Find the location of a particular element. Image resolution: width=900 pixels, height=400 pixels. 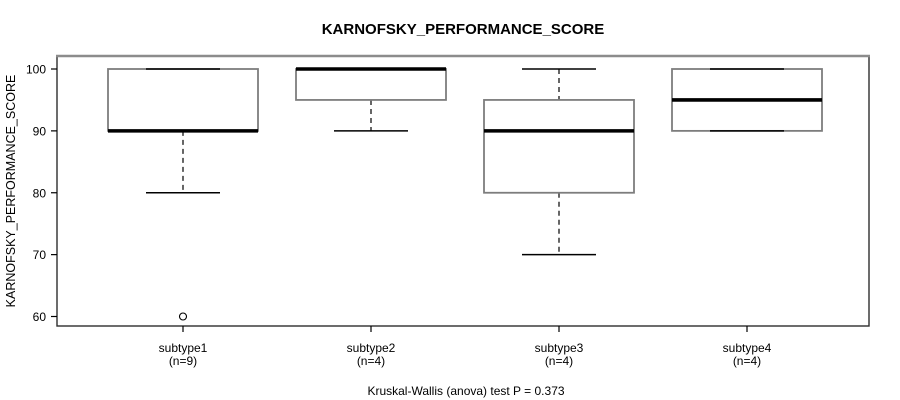

box-subtype1 is located at coordinates (183, 100).